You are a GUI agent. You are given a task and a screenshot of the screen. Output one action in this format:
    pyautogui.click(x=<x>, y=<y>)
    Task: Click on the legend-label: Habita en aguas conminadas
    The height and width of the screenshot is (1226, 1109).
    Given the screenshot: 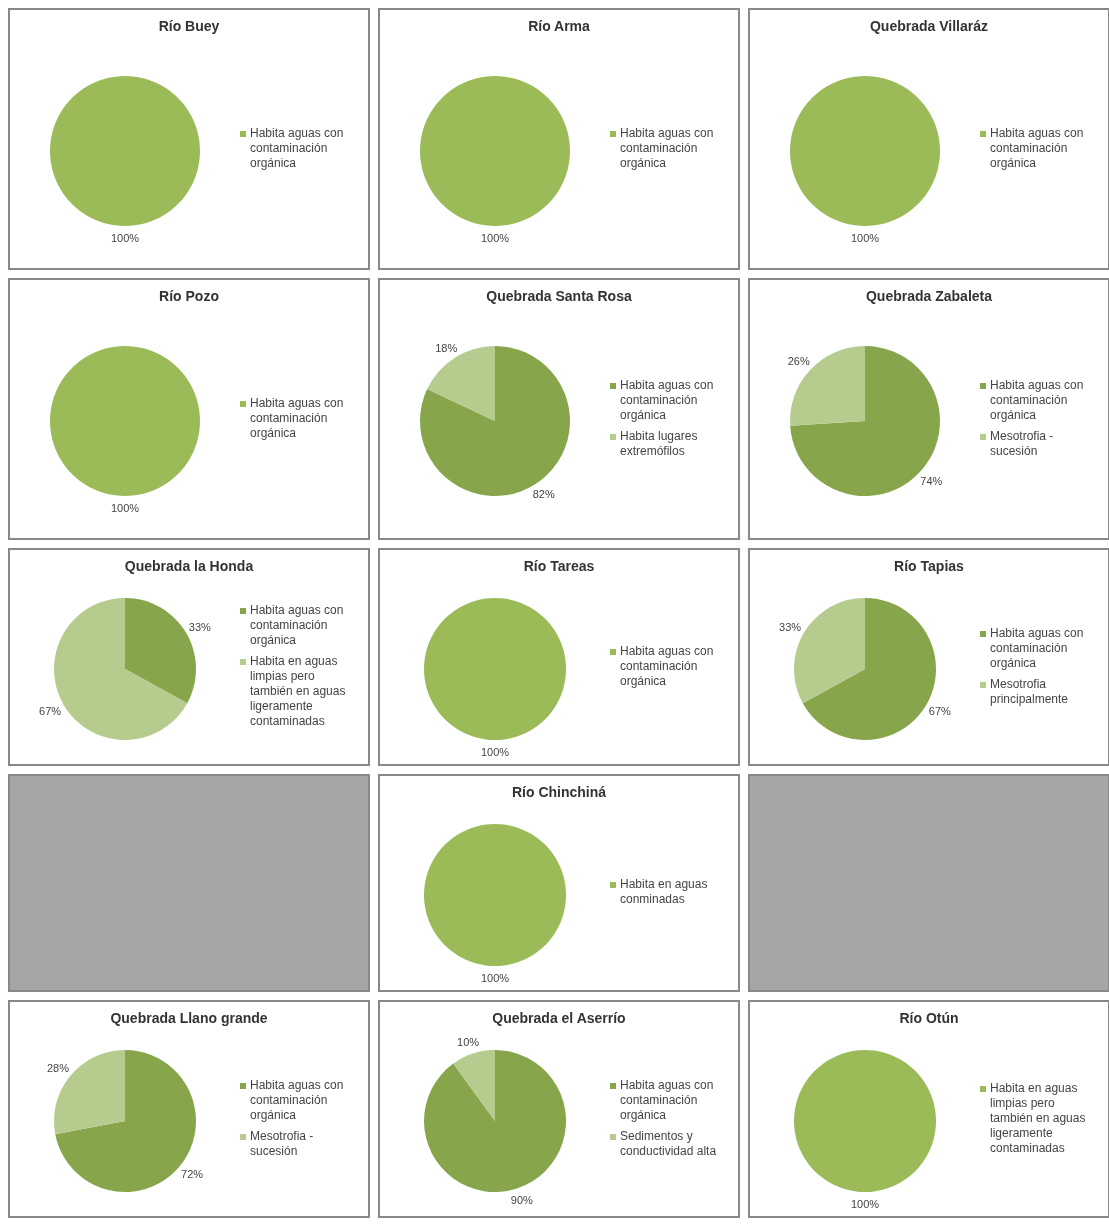 What is the action you would take?
    pyautogui.click(x=664, y=892)
    